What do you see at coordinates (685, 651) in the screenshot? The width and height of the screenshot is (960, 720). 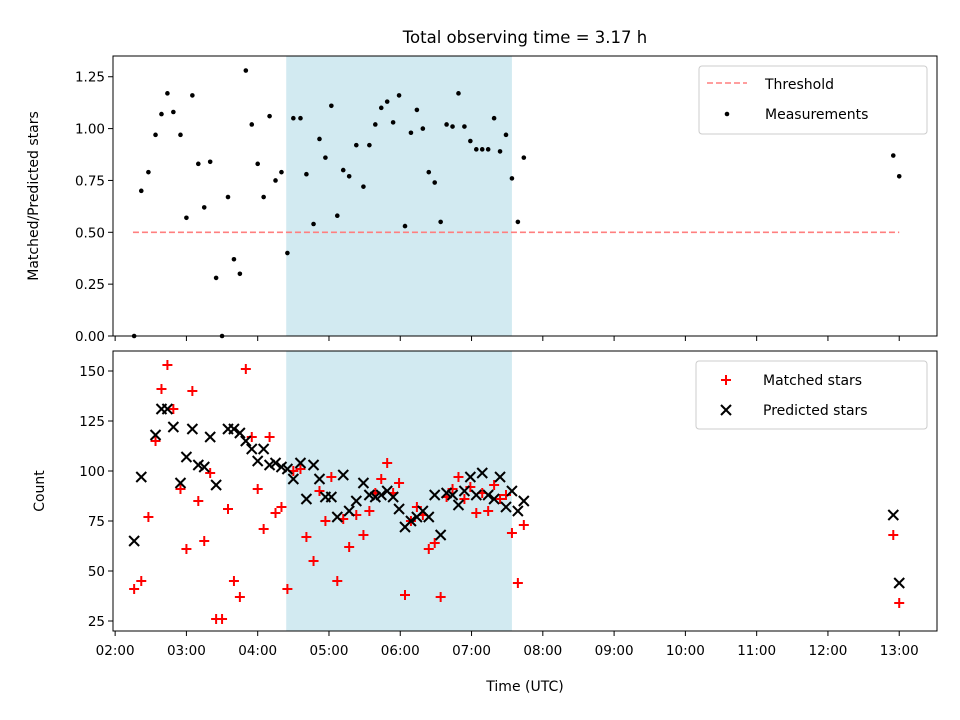 I see `count-x-tick-label: 10:00` at bounding box center [685, 651].